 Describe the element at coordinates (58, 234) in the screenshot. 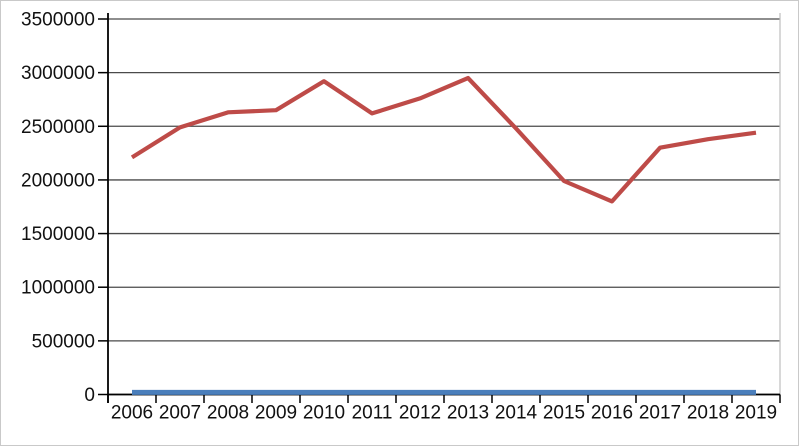

I see `y-axis-tick-label: 1500000` at that location.